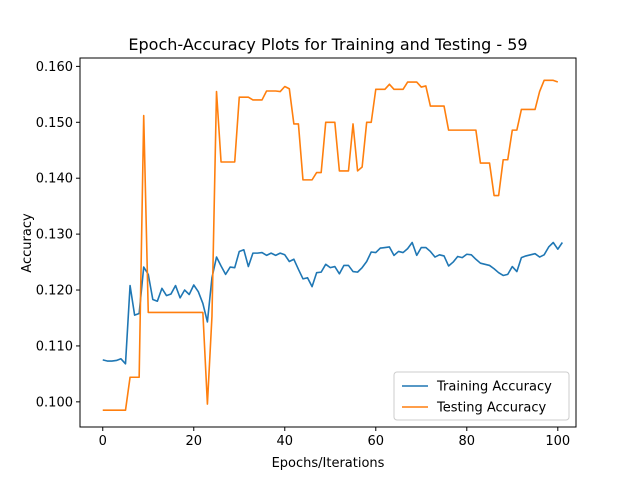  I want to click on y-axis: 0.100 0.110 0.120 0.130 0.140 0.150 0.160, so click(58, 235).